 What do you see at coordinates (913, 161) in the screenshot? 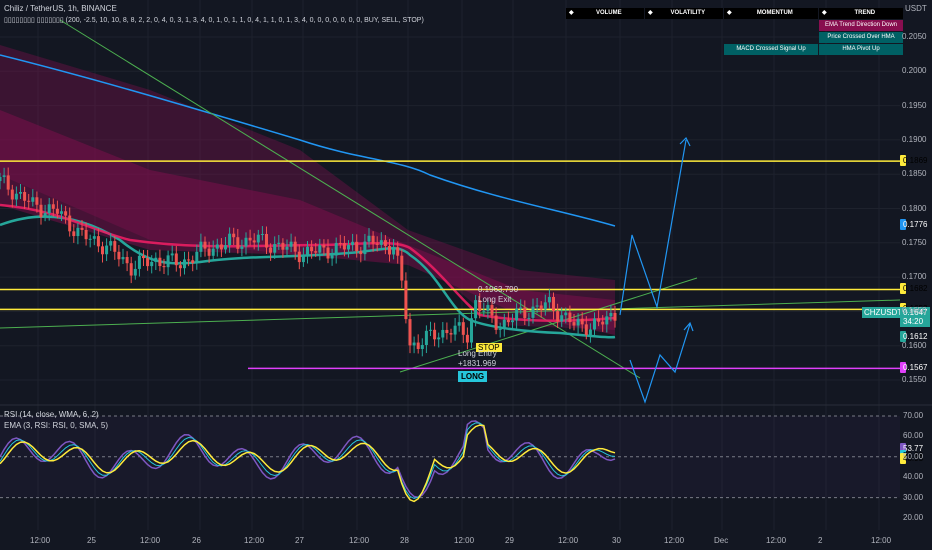
I see `price-level-tag: 0.1869` at bounding box center [913, 161].